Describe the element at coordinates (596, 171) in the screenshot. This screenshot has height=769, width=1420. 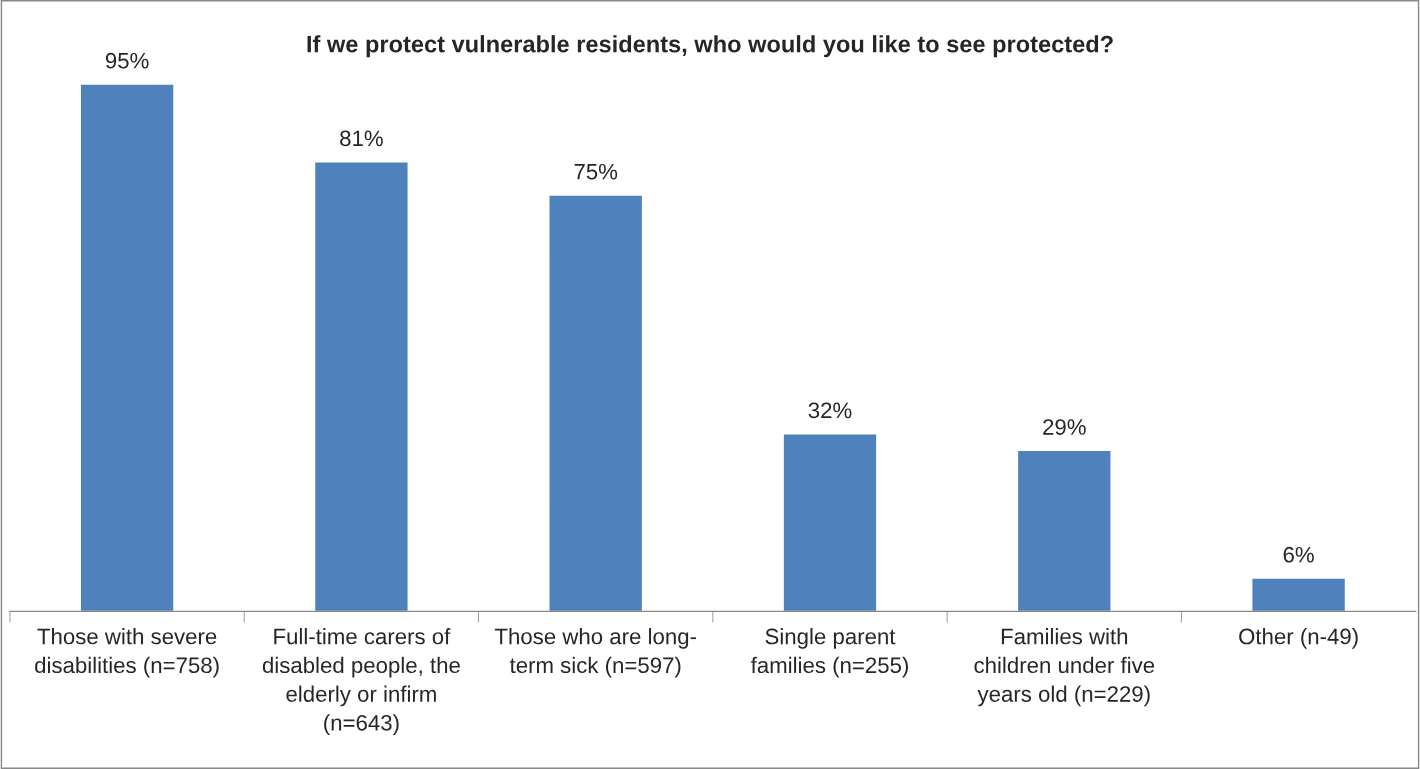
I see `data-label: 75%` at that location.